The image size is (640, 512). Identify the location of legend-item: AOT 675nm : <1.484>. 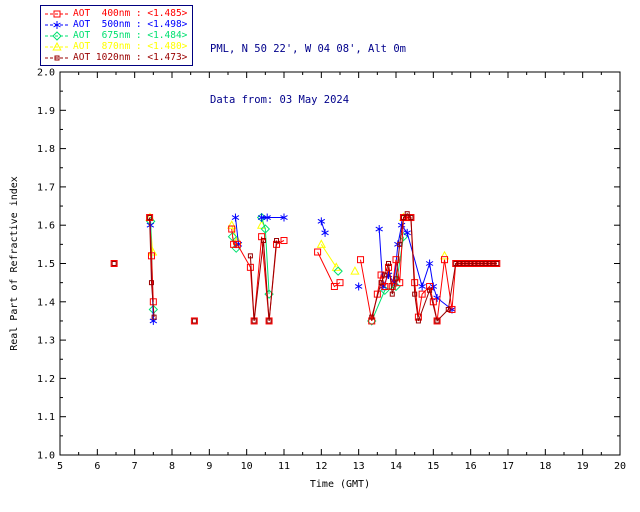
(115, 35).